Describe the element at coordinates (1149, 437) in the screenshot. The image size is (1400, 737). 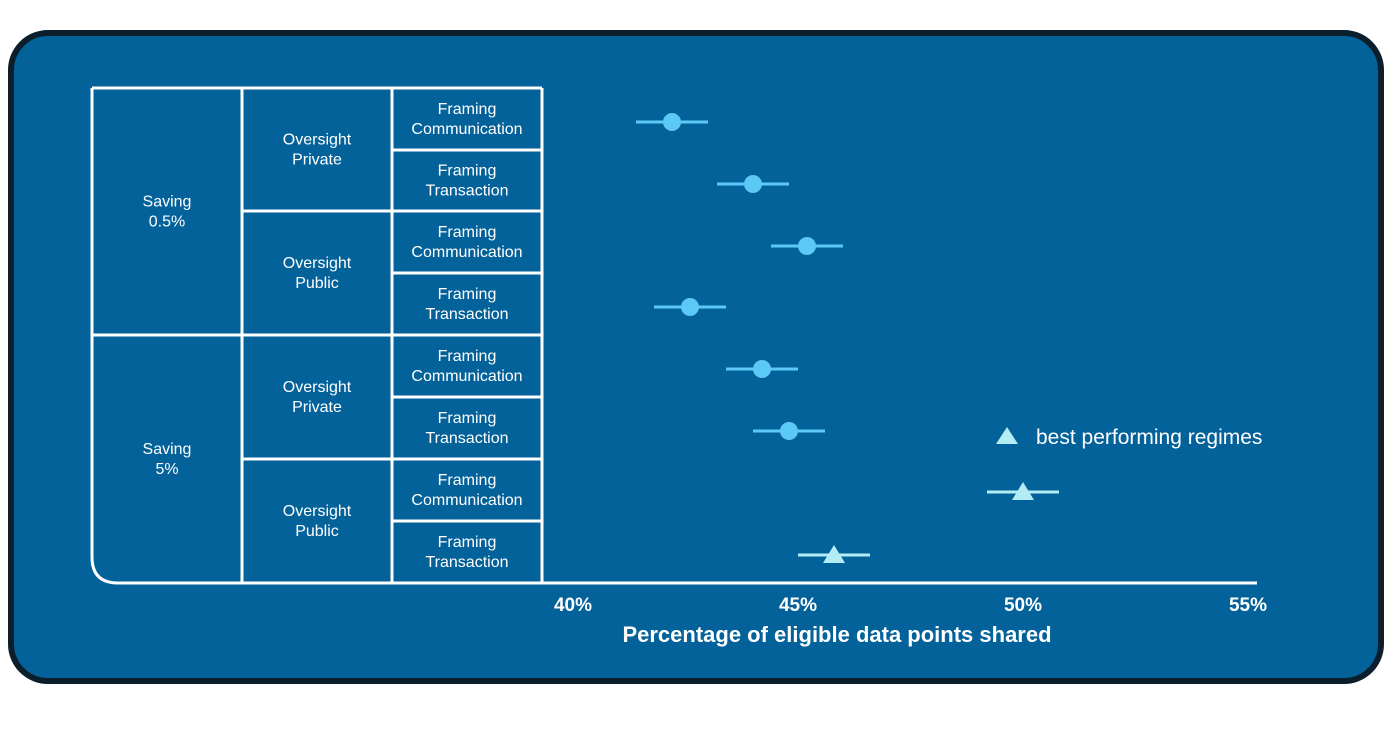
I see `legend-label: best performing regimes` at that location.